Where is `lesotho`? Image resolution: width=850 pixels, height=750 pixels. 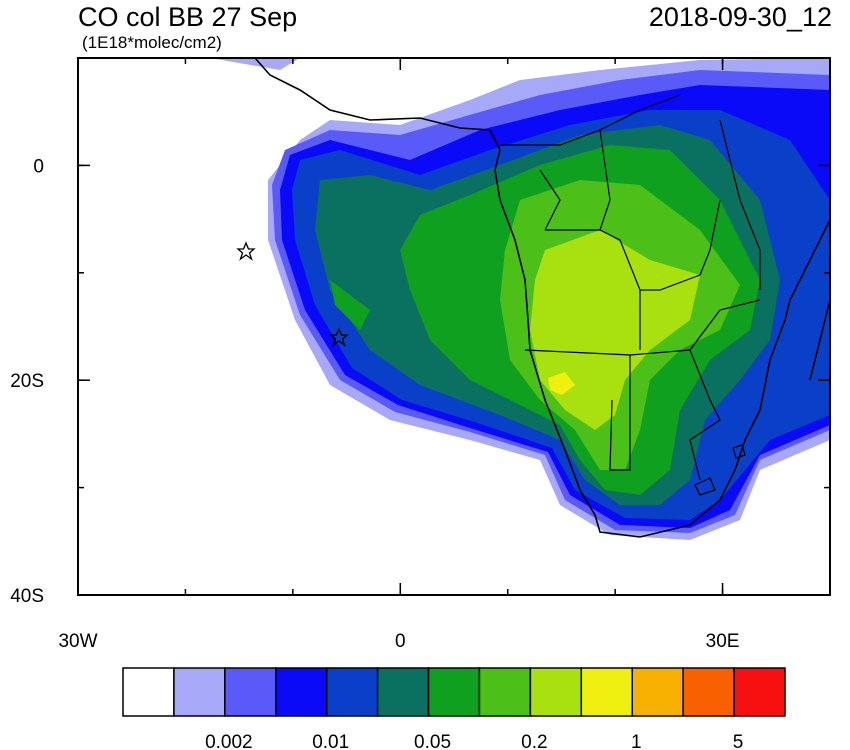
lesotho is located at coordinates (705, 486).